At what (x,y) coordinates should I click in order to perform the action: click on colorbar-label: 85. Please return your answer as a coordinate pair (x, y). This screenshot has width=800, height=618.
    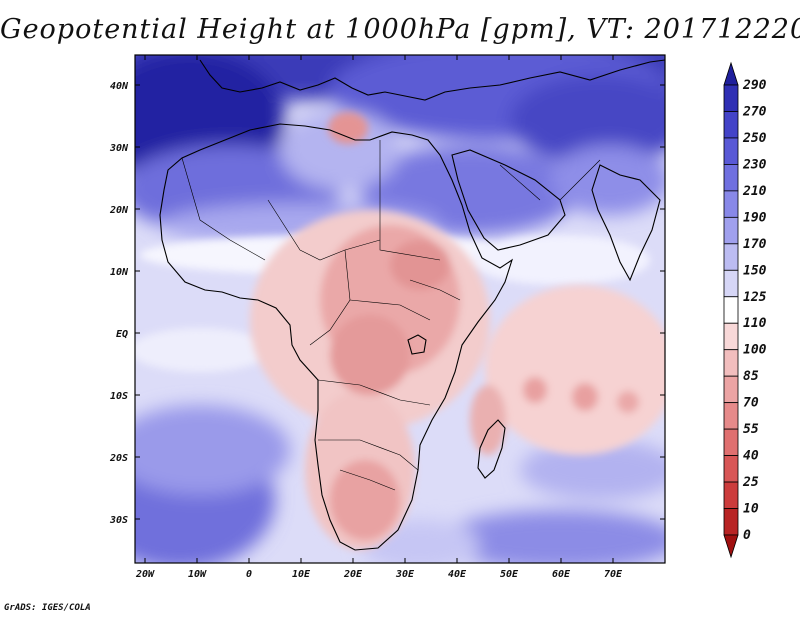
    Looking at the image, I should click on (751, 376).